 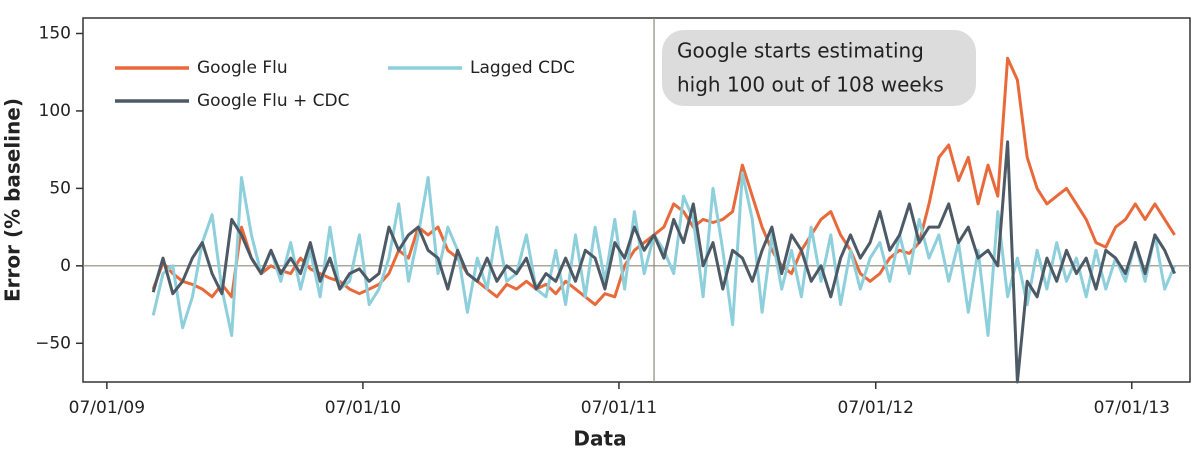 I want to click on x-tick-label: 07/01/09, so click(x=107, y=408).